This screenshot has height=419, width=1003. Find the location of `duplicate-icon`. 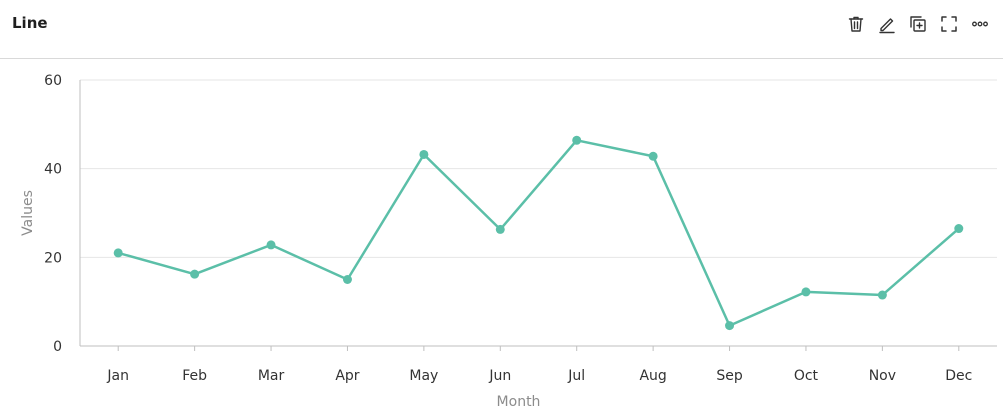

duplicate-icon is located at coordinates (918, 24).